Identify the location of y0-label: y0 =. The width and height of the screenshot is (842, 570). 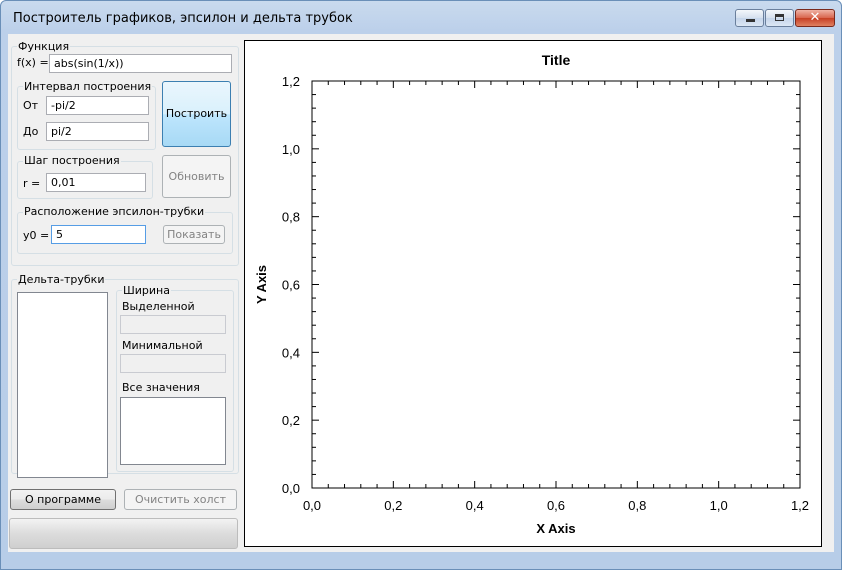
(36, 235).